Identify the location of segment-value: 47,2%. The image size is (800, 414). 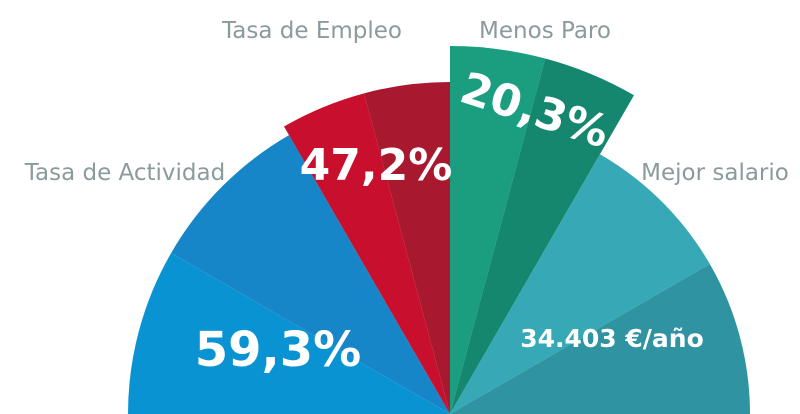
(376, 165).